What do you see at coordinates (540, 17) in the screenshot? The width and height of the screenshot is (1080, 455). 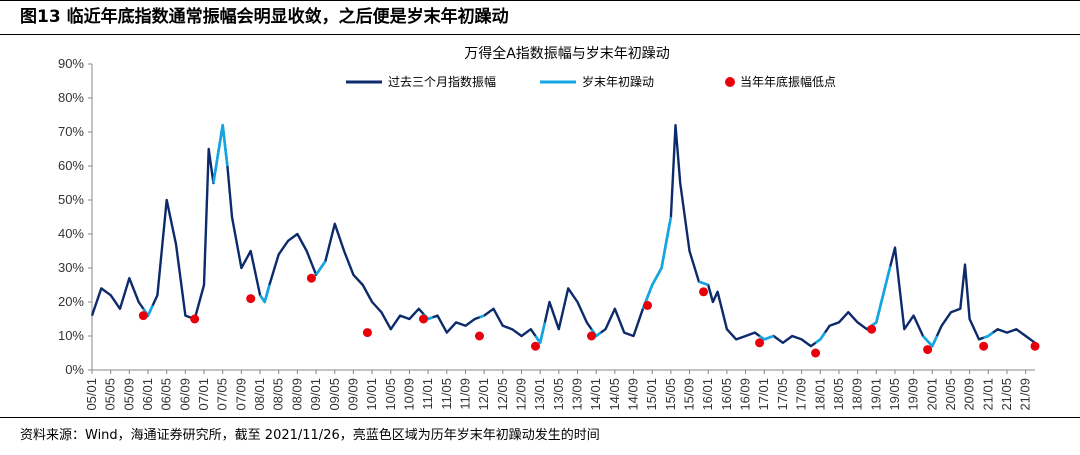 I see `figure-title: 图13 临近年底指数通常振幅会明显收敛，之后便是岁末年初躁动` at bounding box center [540, 17].